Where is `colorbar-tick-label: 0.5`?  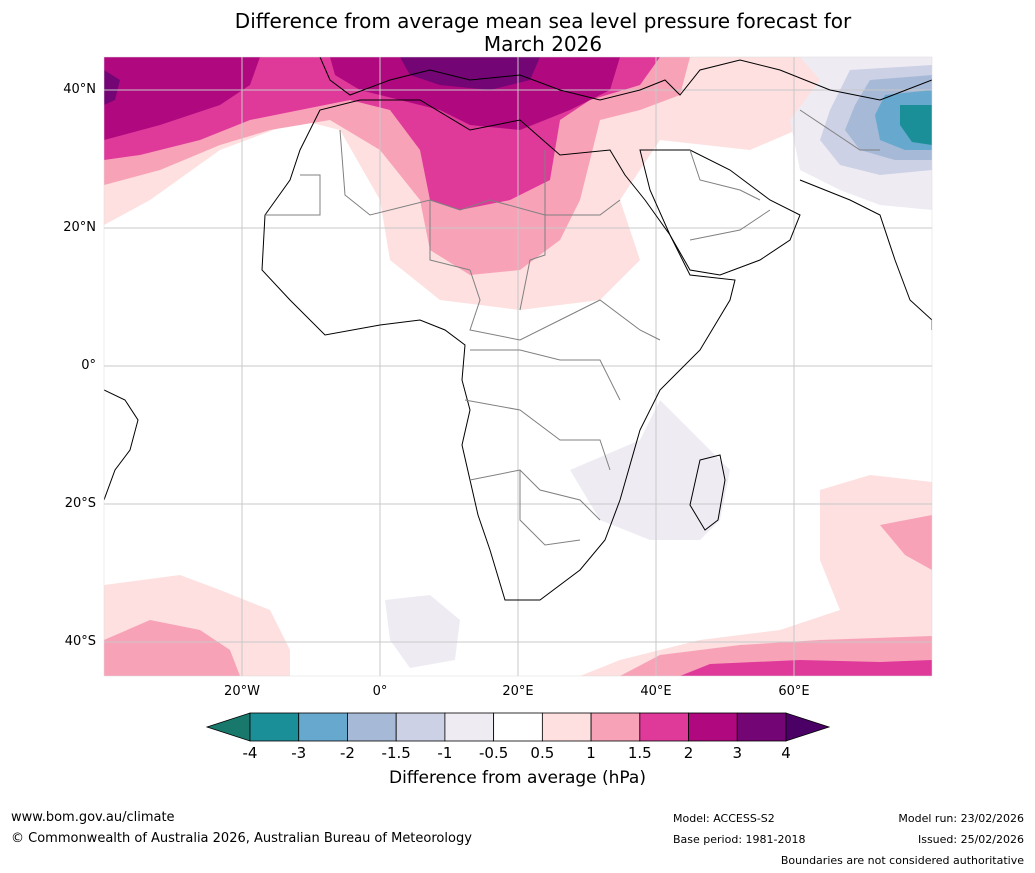
colorbar-tick-label: 0.5 is located at coordinates (542, 753).